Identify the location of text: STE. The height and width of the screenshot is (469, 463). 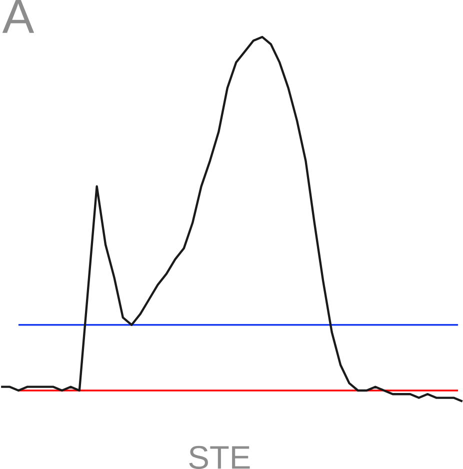
(219, 457).